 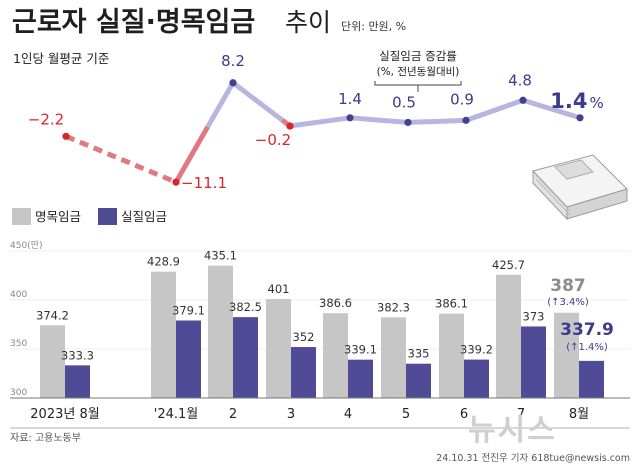 What do you see at coordinates (596, 103) in the screenshot?
I see `rate-label-unit: %` at bounding box center [596, 103].